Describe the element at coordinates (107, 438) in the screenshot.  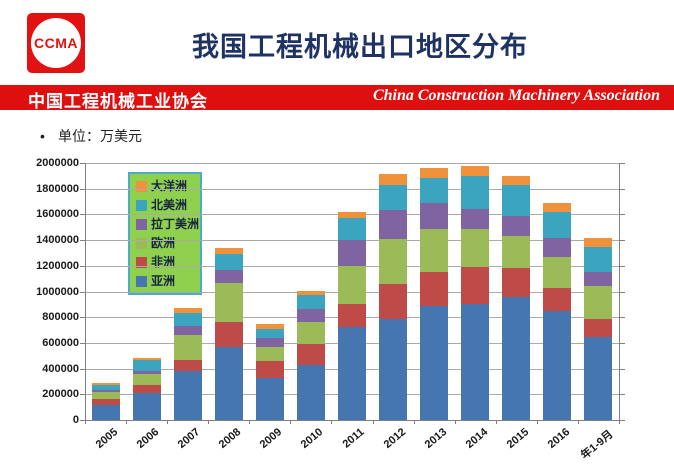
I see `x-tick-label: 2005` at that location.